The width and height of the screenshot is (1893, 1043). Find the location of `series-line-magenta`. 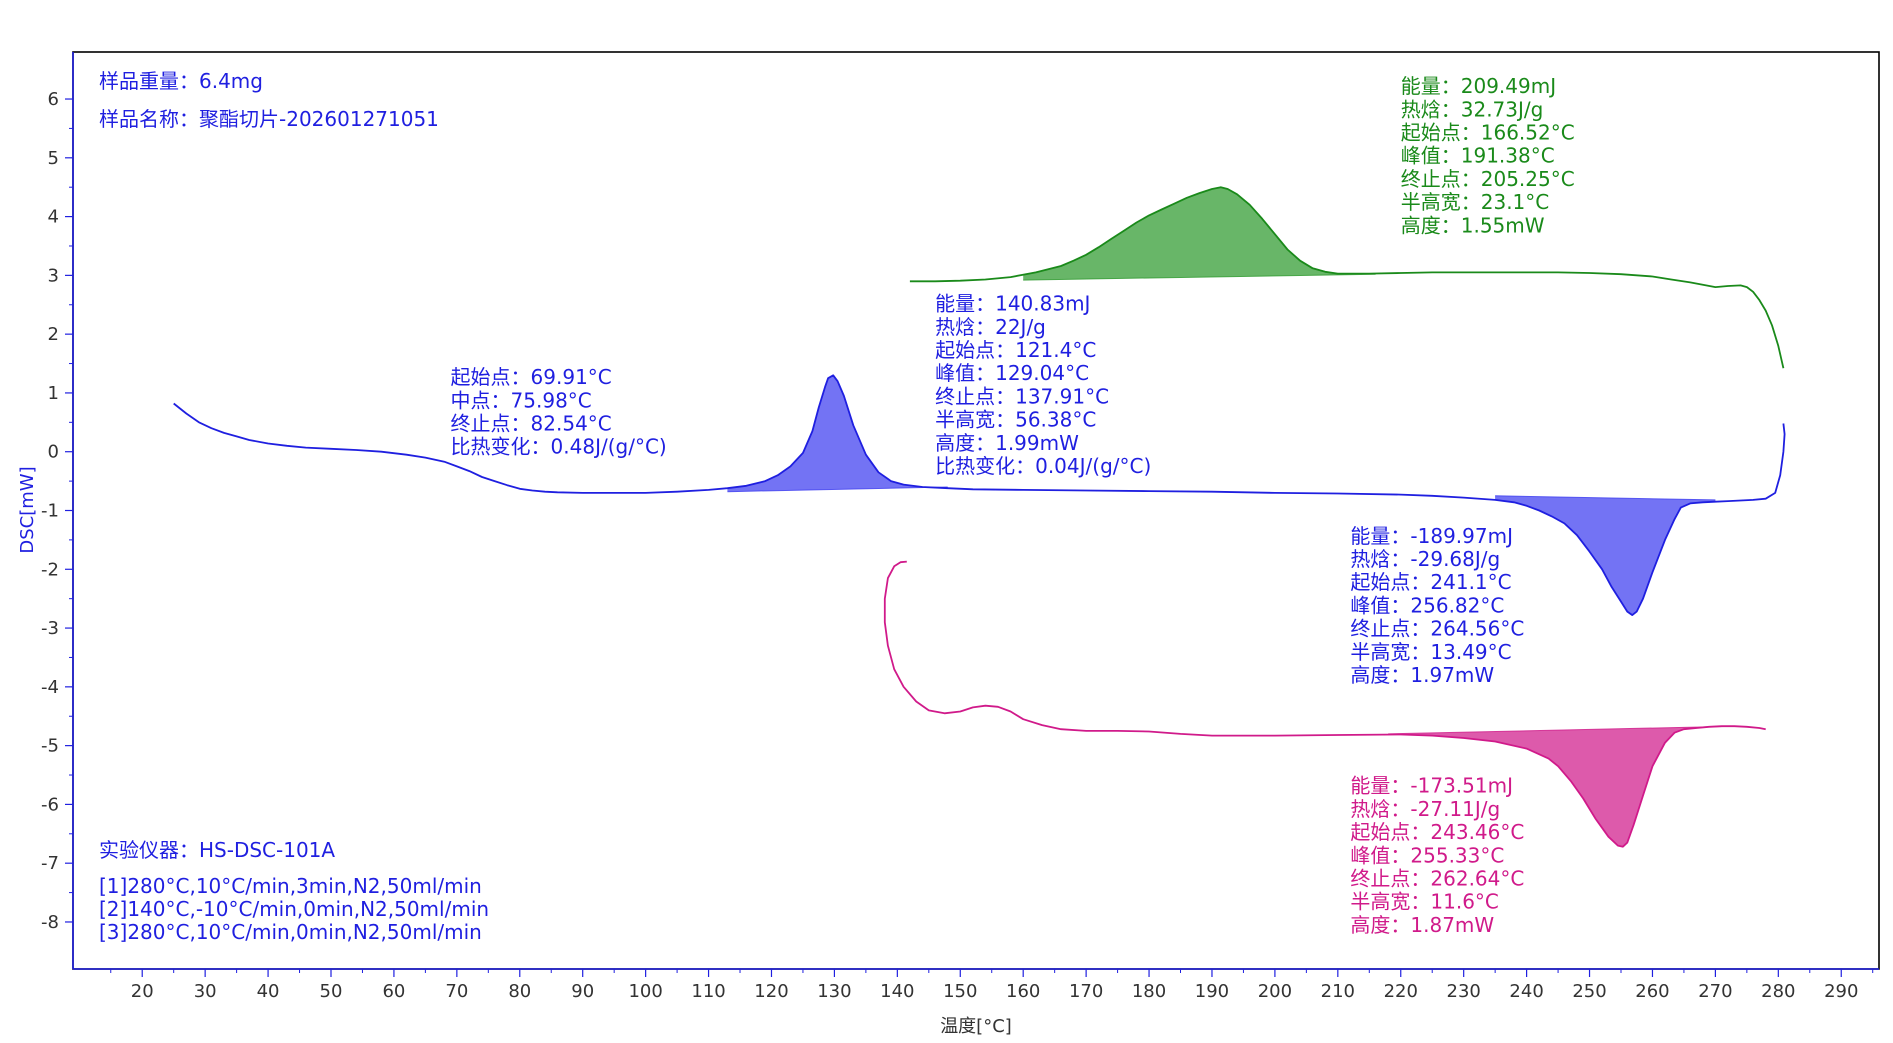

series-line-magenta is located at coordinates (1324, 704).